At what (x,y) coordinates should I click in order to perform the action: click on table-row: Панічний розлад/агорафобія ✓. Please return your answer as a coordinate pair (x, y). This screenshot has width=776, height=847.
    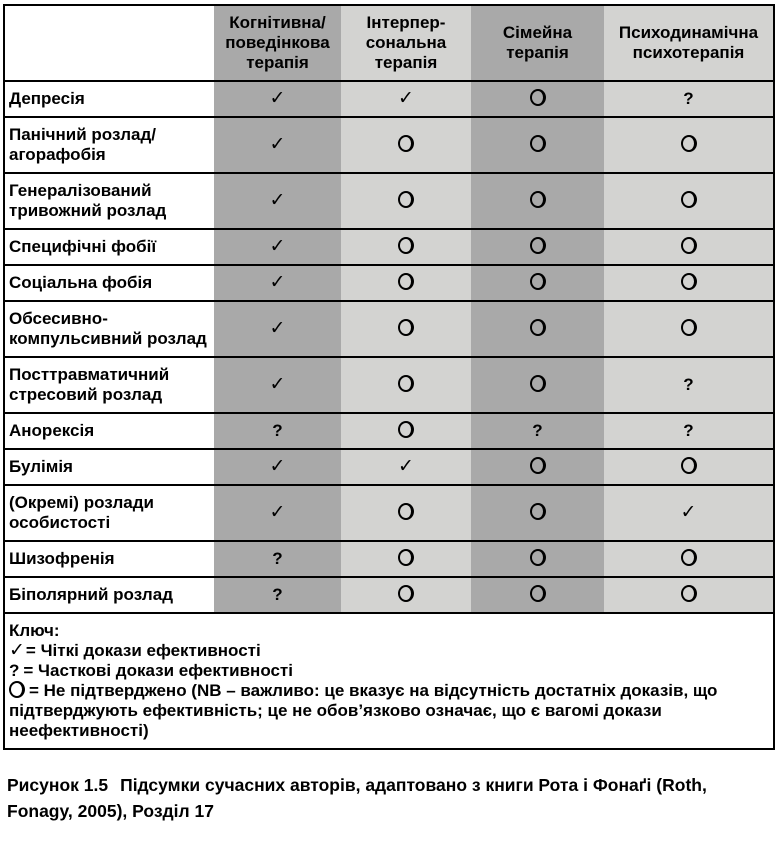
    Looking at the image, I should click on (389, 145).